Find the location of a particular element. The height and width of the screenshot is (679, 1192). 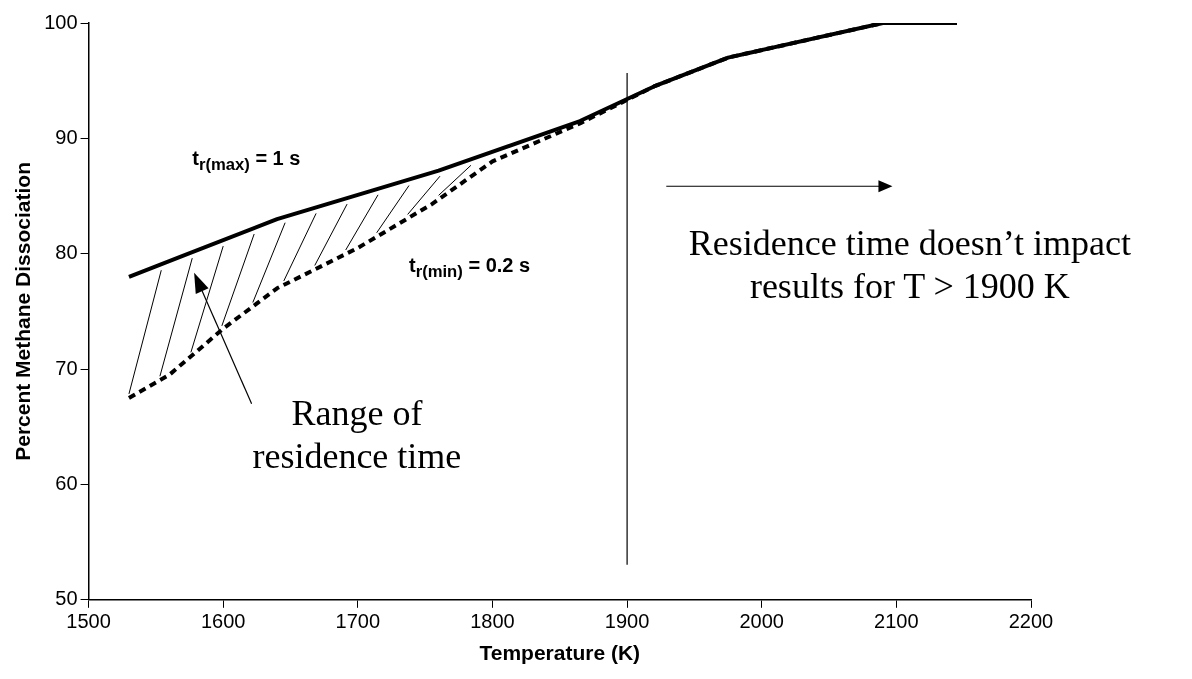

y-tick-label: 60 is located at coordinates (66, 482).